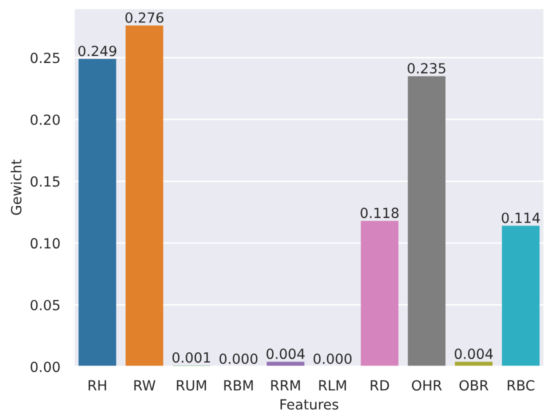  What do you see at coordinates (45, 181) in the screenshot?
I see `y-tick-label: 0.15` at bounding box center [45, 181].